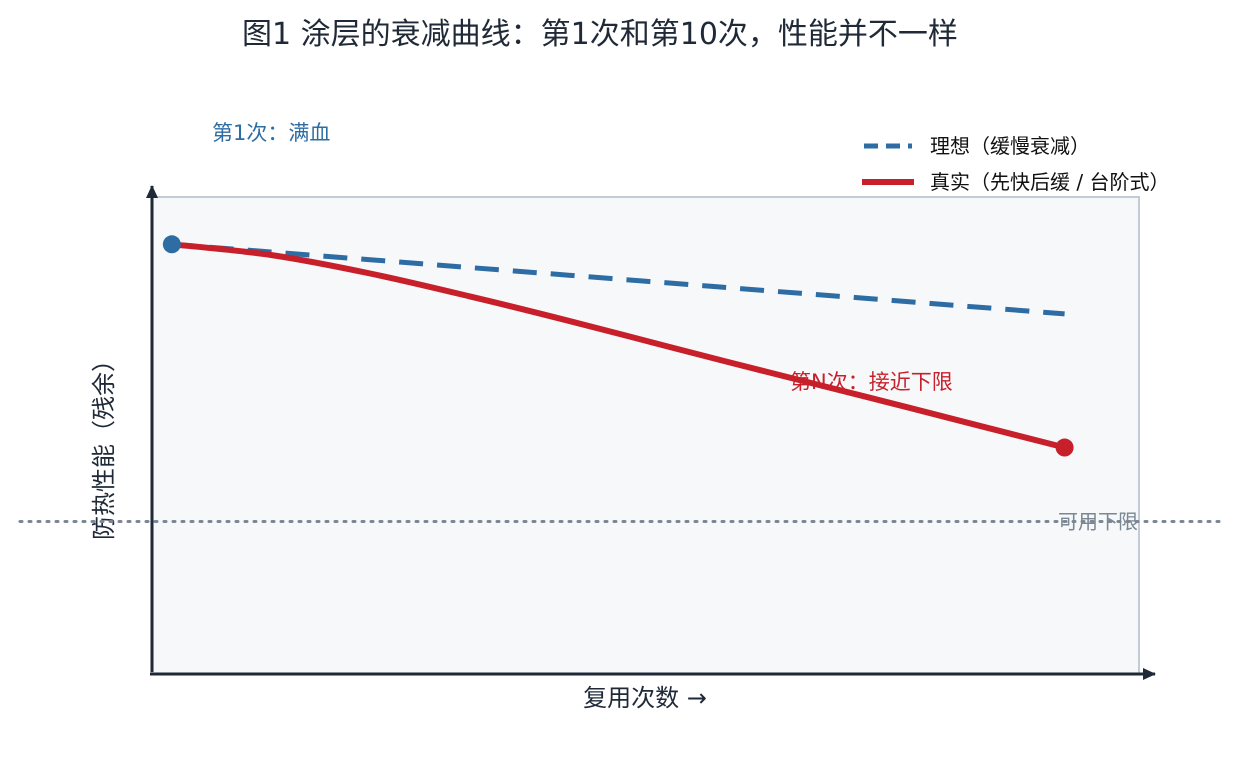 The width and height of the screenshot is (1241, 761). Describe the element at coordinates (171, 244) in the screenshot. I see `start-point` at that location.